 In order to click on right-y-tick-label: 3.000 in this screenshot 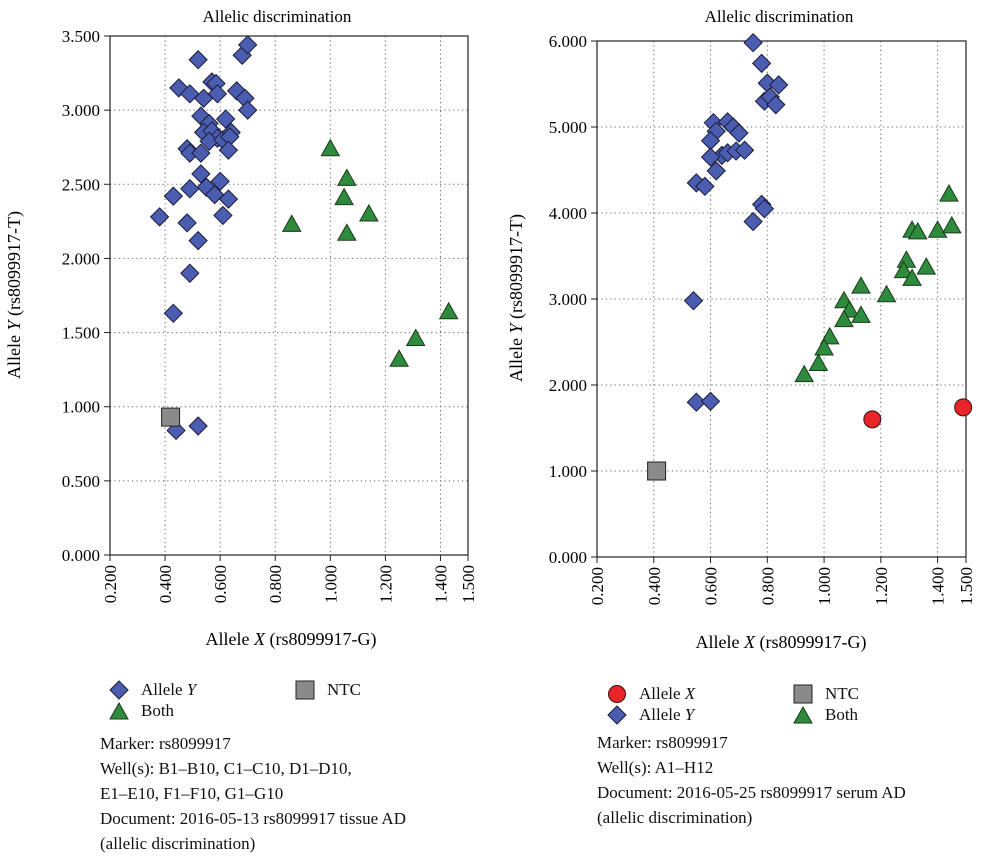, I will do `click(568, 299)`.